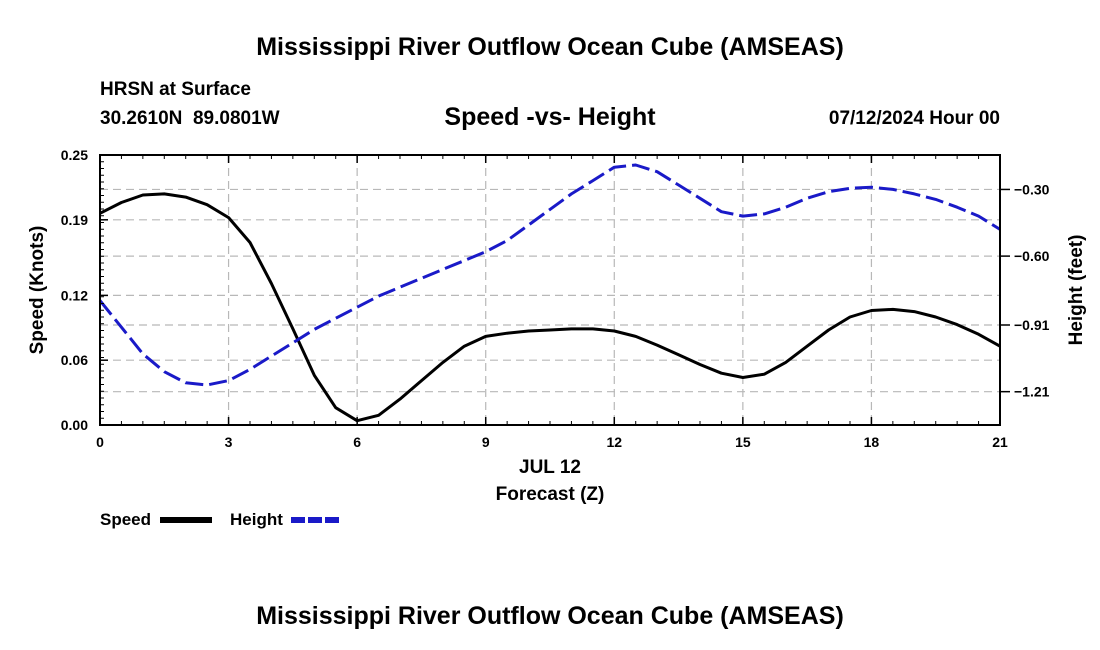 This screenshot has height=650, width=1100. I want to click on x-tick-label: 3, so click(229, 442).